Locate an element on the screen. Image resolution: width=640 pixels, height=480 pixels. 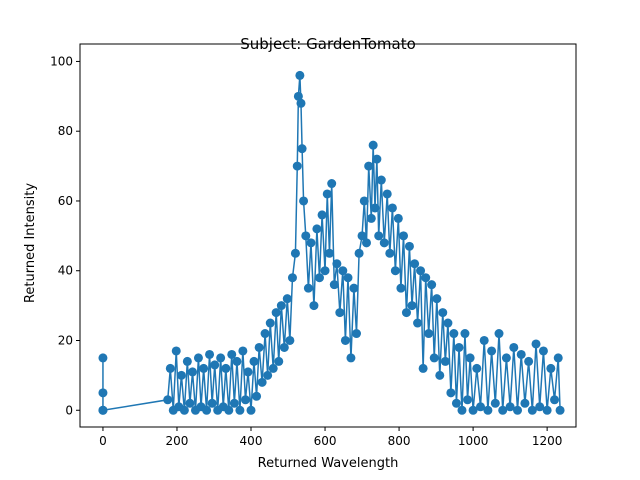
x-tick-label: 0 is located at coordinates (103, 441).